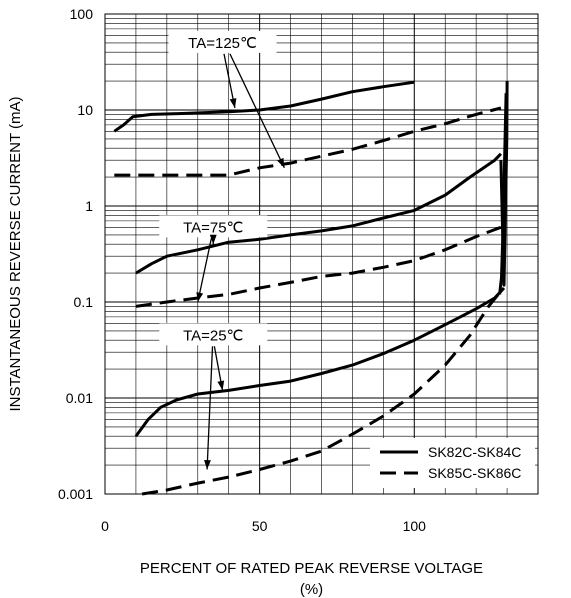  Describe the element at coordinates (75, 254) in the screenshot. I see `y-axis-ticks: 100 10 1 0.1 0.01 0.001` at that location.